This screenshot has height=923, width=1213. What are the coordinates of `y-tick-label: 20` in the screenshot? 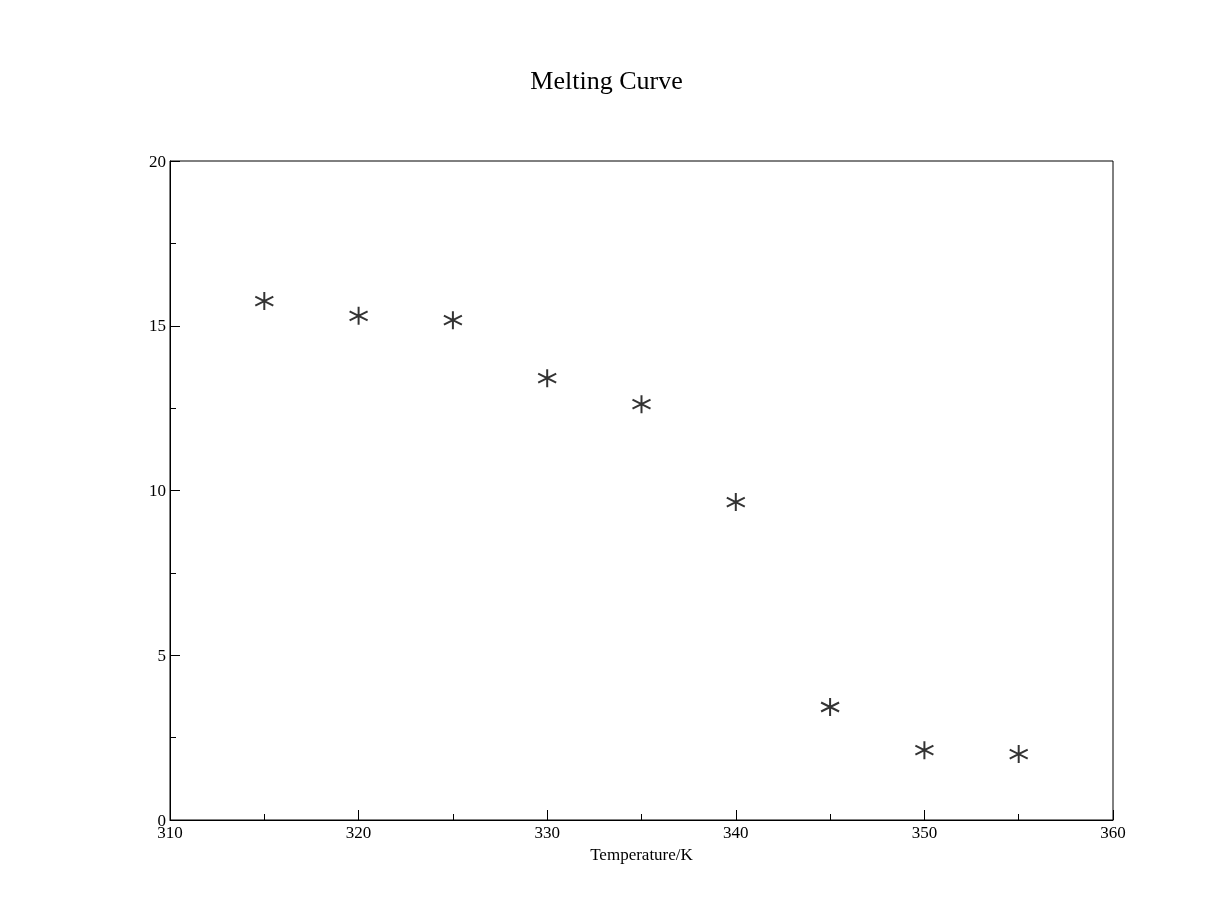 It's located at (157, 161).